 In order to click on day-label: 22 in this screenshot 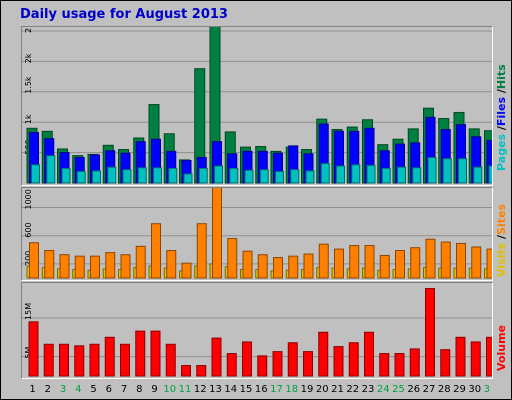, I will do `click(352, 389)`.